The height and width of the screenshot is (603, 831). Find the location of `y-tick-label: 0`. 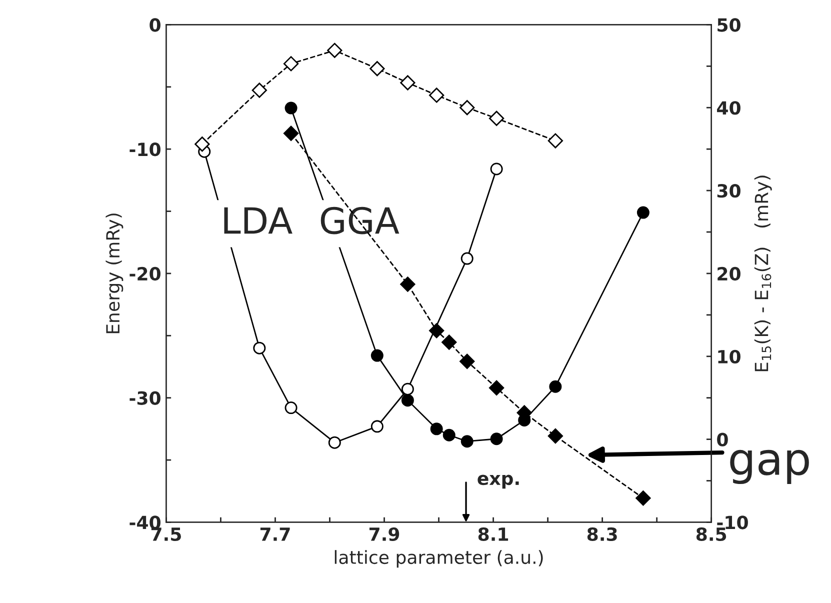

y-tick-label: 0 is located at coordinates (155, 25).